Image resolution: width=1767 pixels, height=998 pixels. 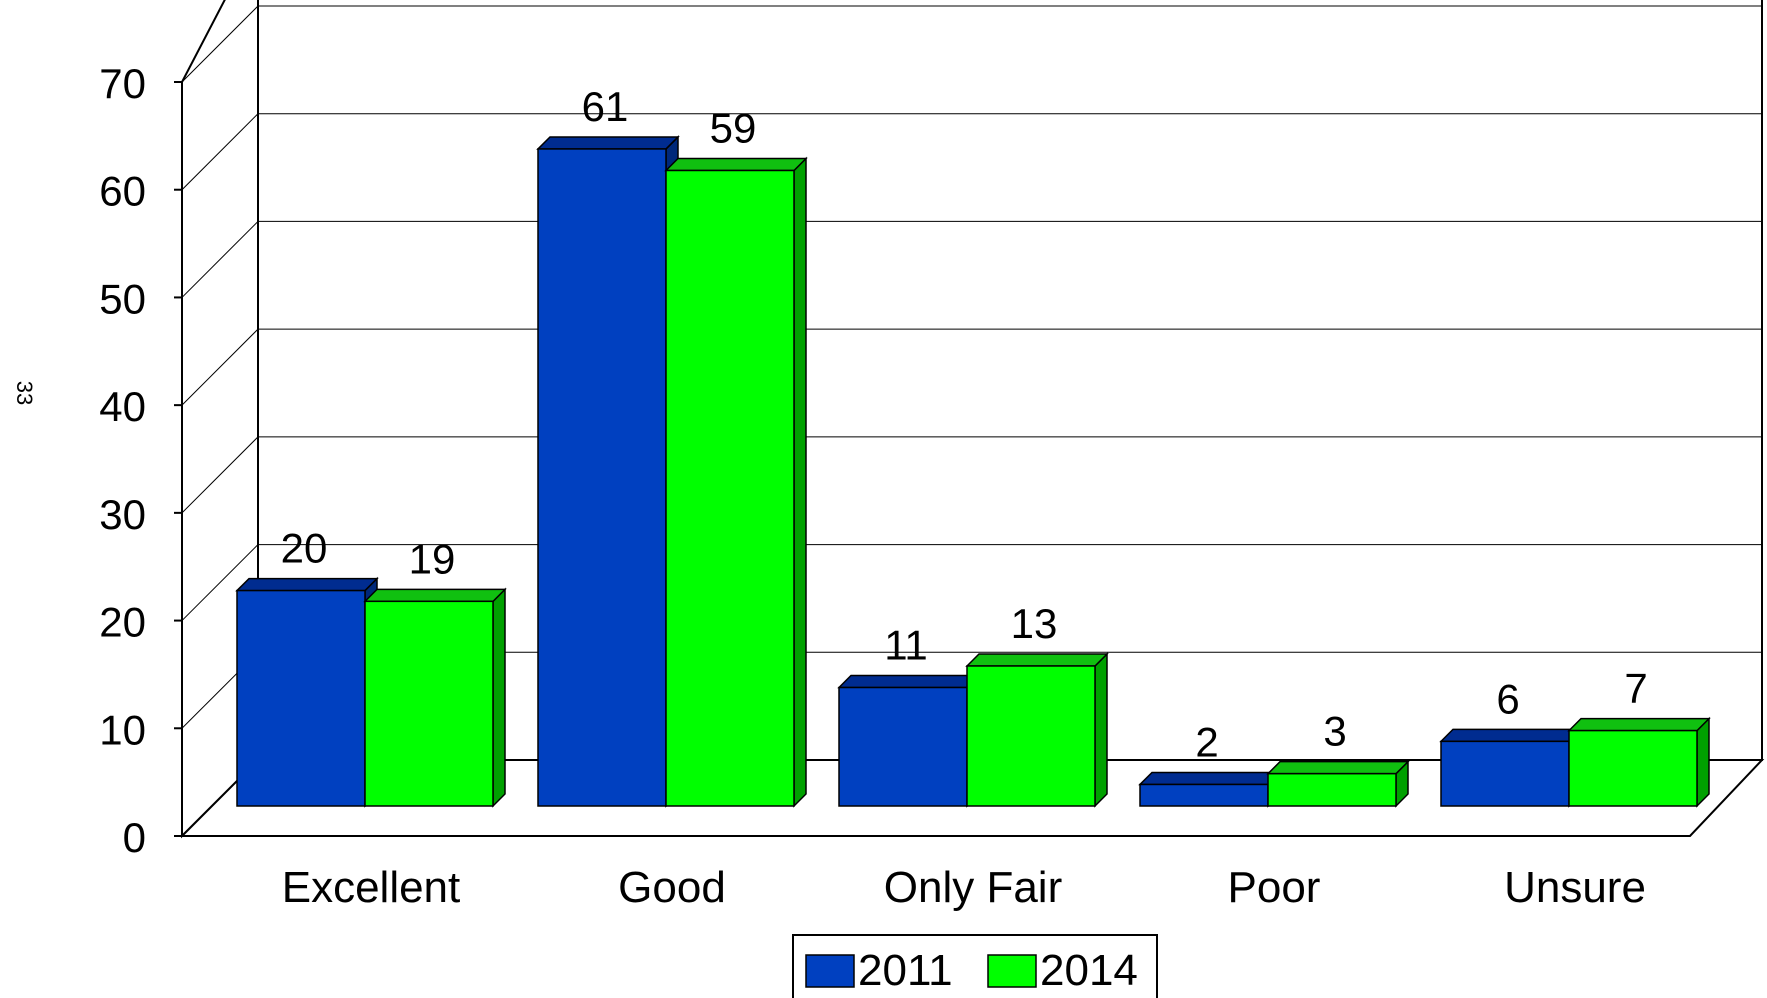 What do you see at coordinates (1089, 970) in the screenshot?
I see `legend-label: 2014` at bounding box center [1089, 970].